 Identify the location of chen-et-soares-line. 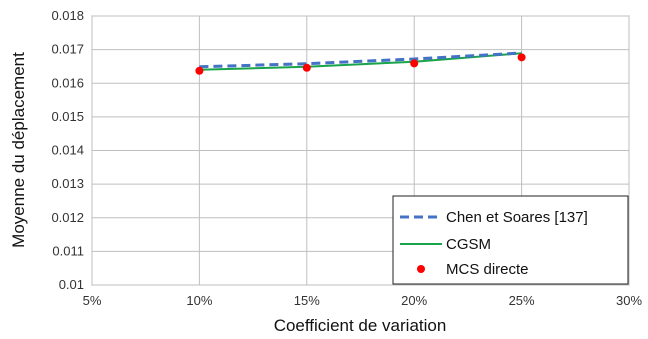
(360, 60).